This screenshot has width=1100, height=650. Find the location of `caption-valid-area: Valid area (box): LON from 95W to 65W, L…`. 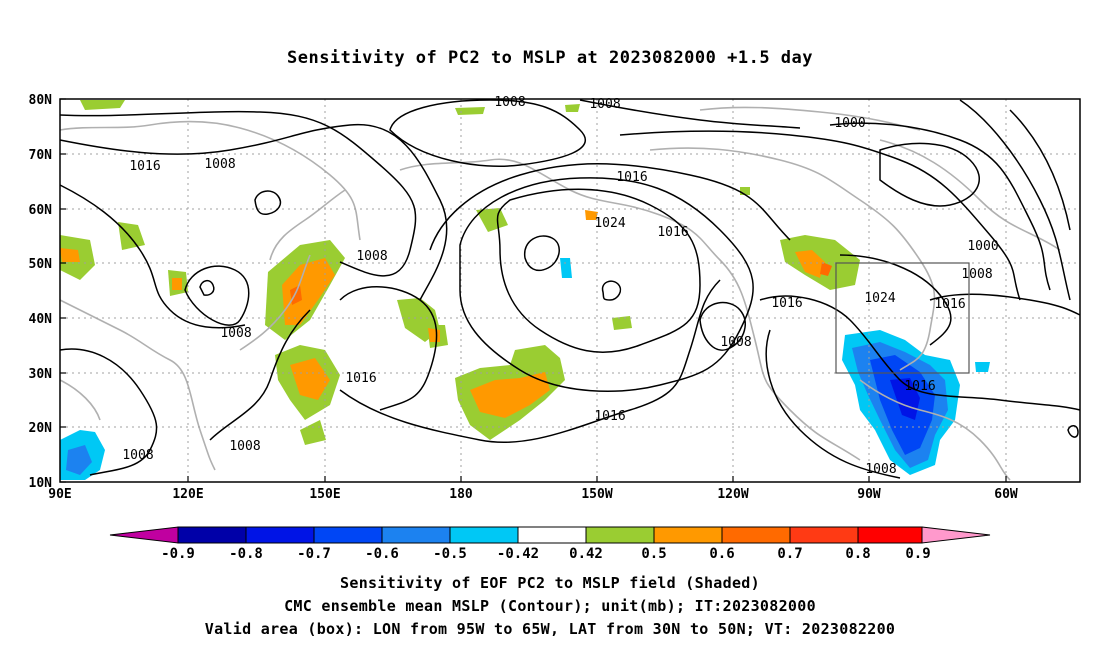

caption-valid-area: Valid area (box): LON from 95W to 65W, L… is located at coordinates (550, 629).